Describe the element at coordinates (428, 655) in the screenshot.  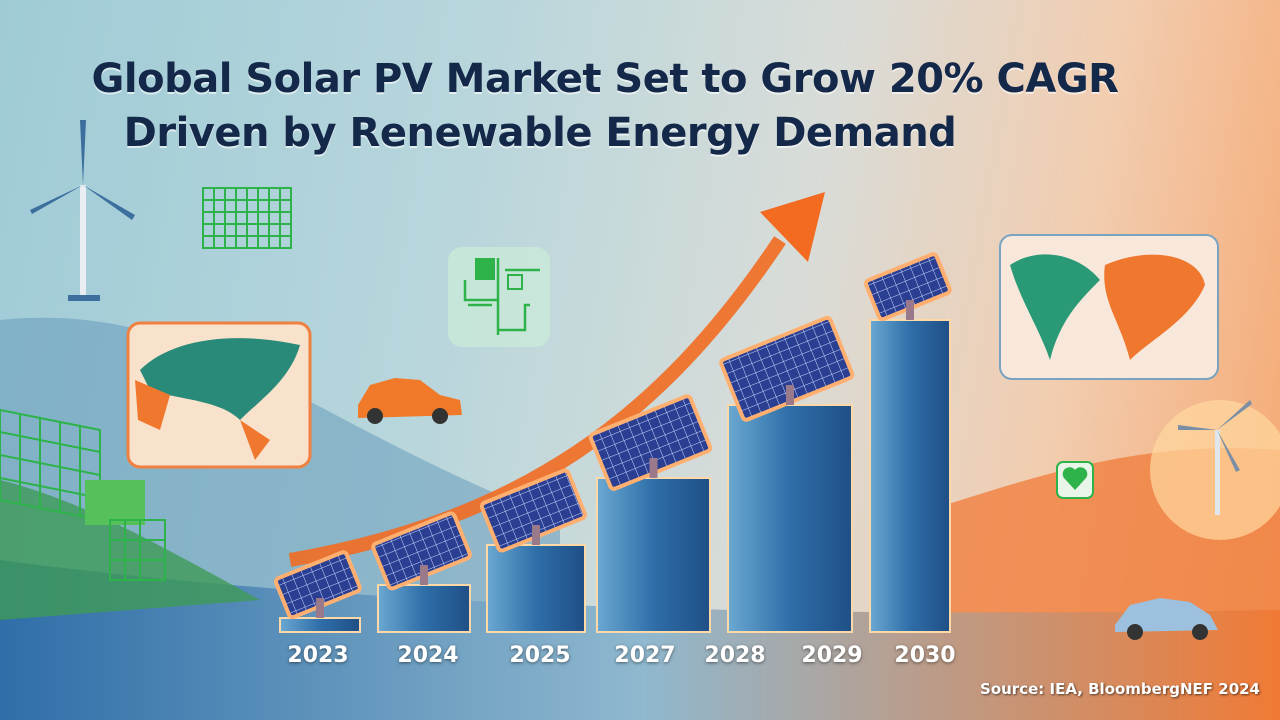
I see `year-label: 2024` at that location.